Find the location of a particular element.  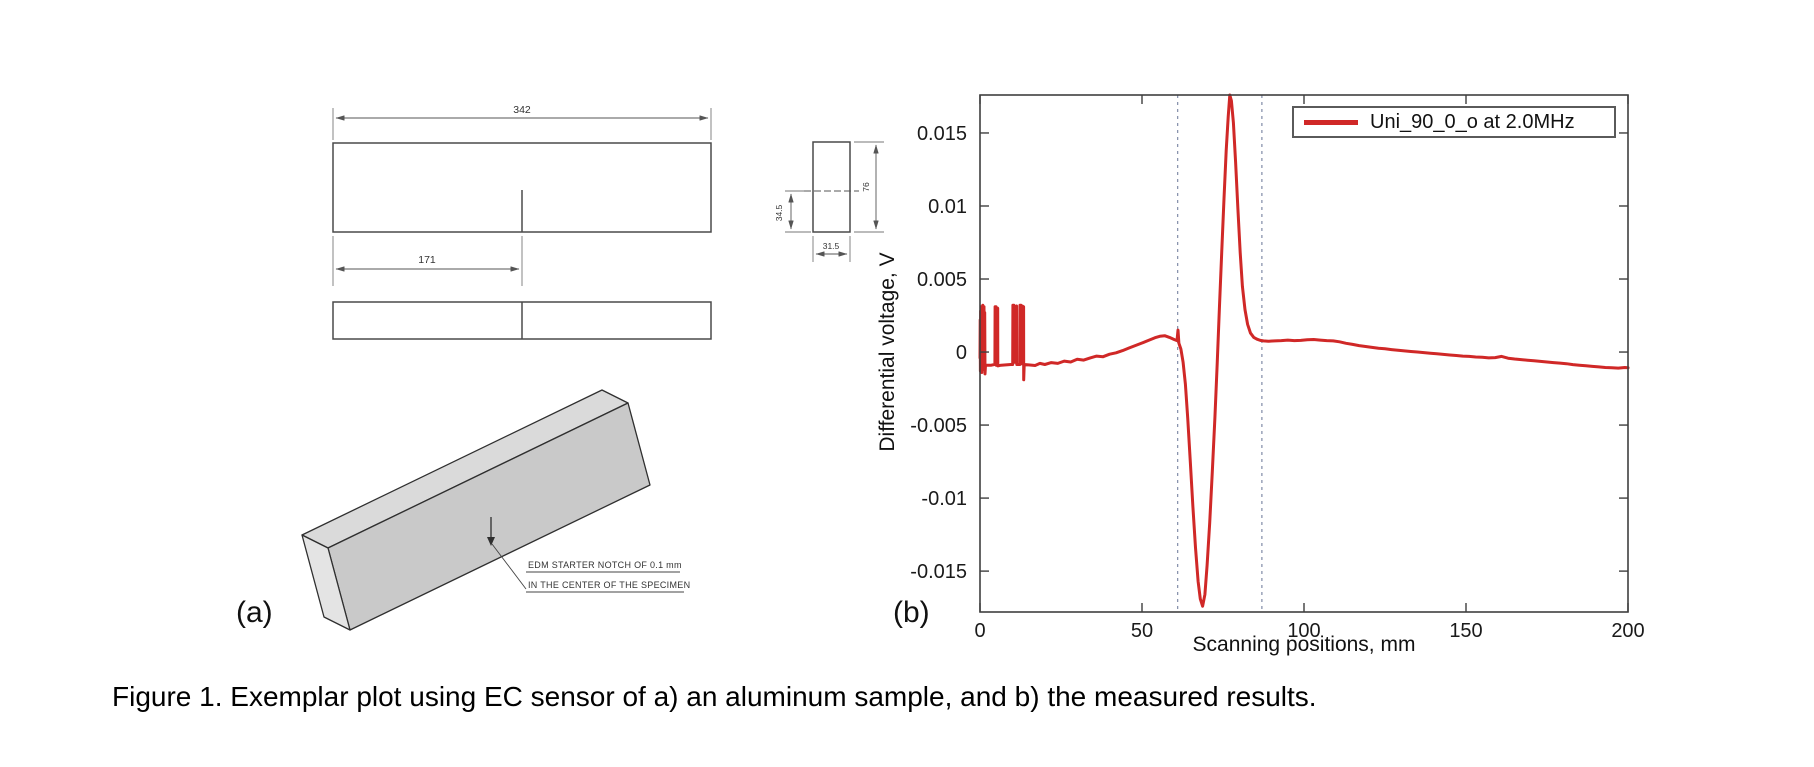

legend-entry-label: Uni_90_0_o at 2.0MHz is located at coordinates (1472, 121).